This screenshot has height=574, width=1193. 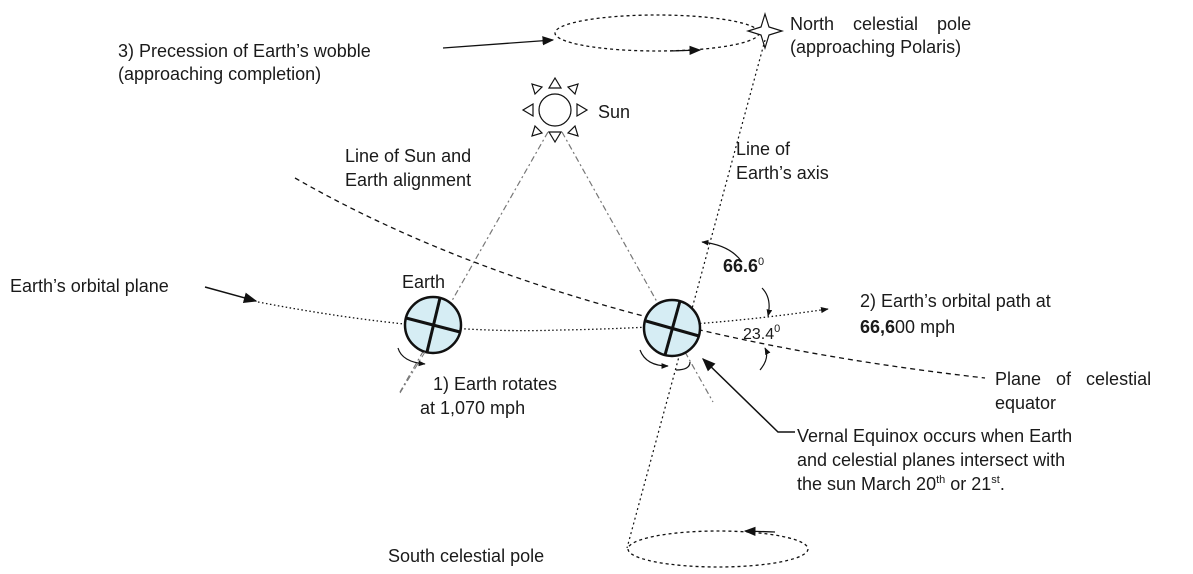 I want to click on label: Earth alignment, so click(x=408, y=180).